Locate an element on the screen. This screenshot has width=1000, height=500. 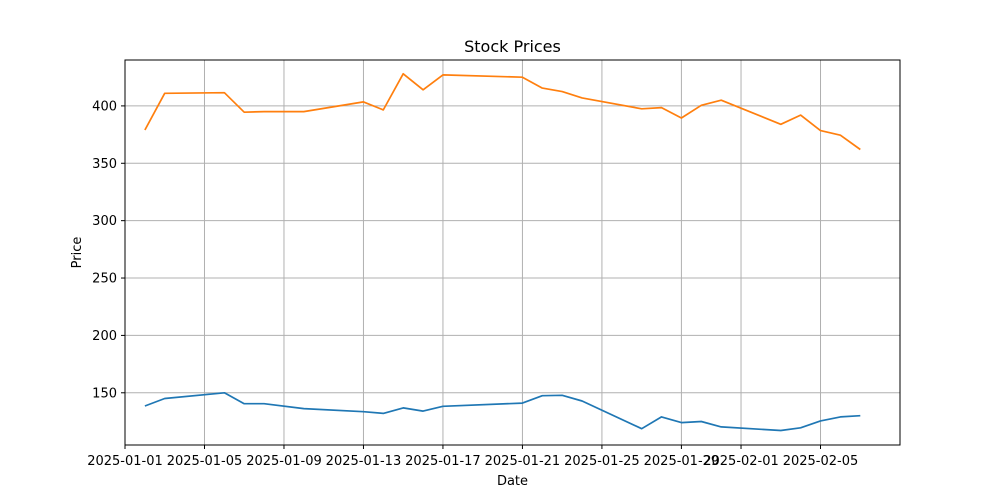
y-tick-label: 400 is located at coordinates (104, 106).